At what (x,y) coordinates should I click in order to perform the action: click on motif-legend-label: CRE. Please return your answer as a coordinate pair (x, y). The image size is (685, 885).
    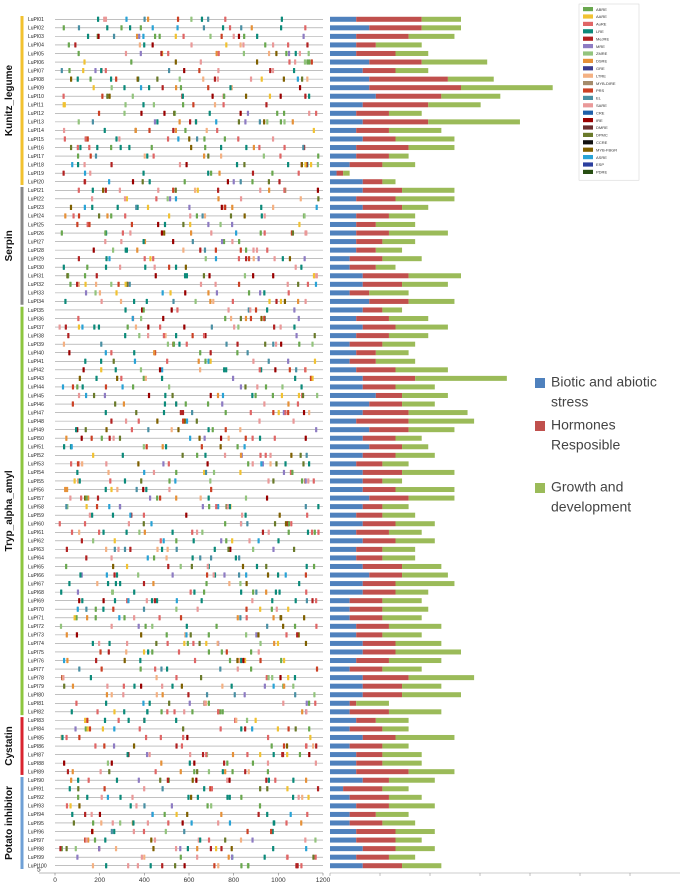
    Looking at the image, I should click on (600, 112).